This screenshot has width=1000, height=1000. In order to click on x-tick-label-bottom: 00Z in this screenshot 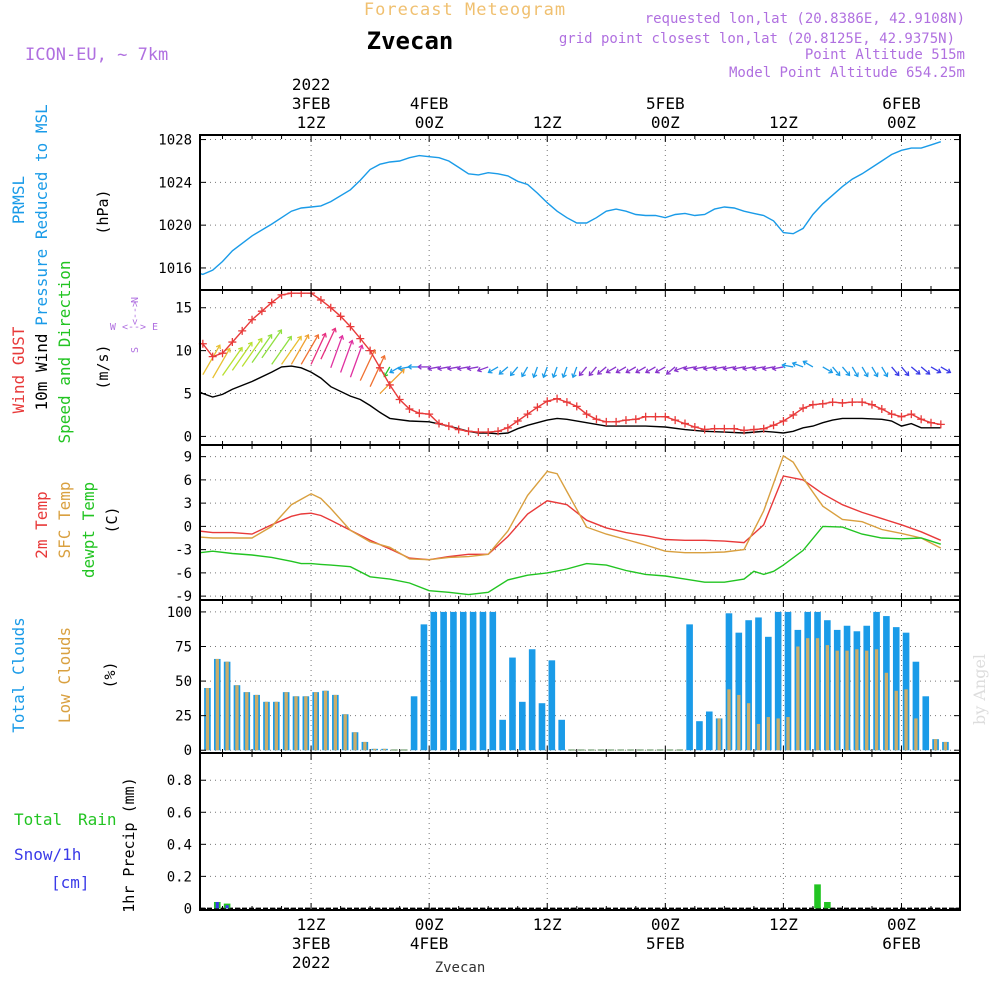, I will do `click(429, 924)`.